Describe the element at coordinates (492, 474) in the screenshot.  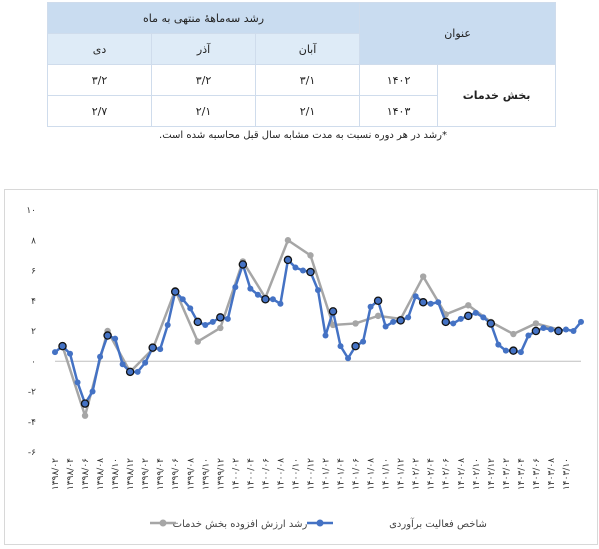
I see `x-tick-label: ۱۴۰۲/۱۲` at that location.